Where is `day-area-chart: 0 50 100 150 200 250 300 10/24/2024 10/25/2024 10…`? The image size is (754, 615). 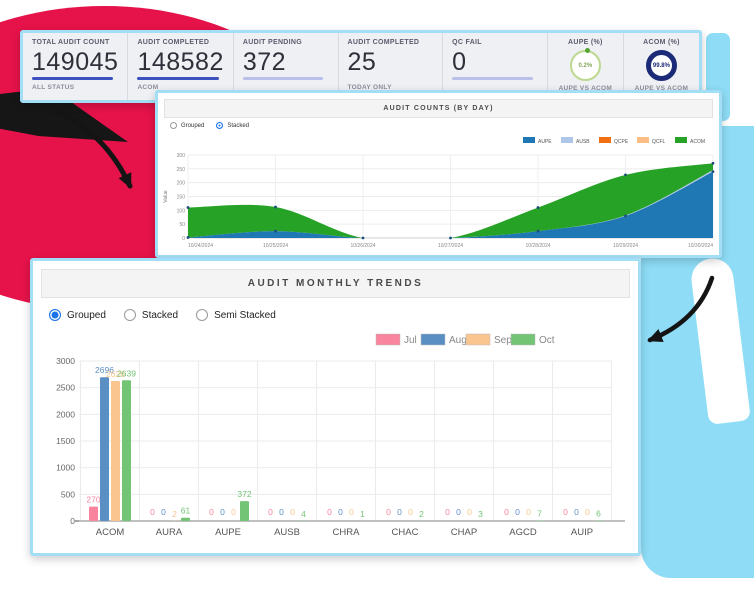
day-area-chart: 0 50 100 150 200 250 300 10/24/2024 10/25/2024 10… is located at coordinates (439, 193).